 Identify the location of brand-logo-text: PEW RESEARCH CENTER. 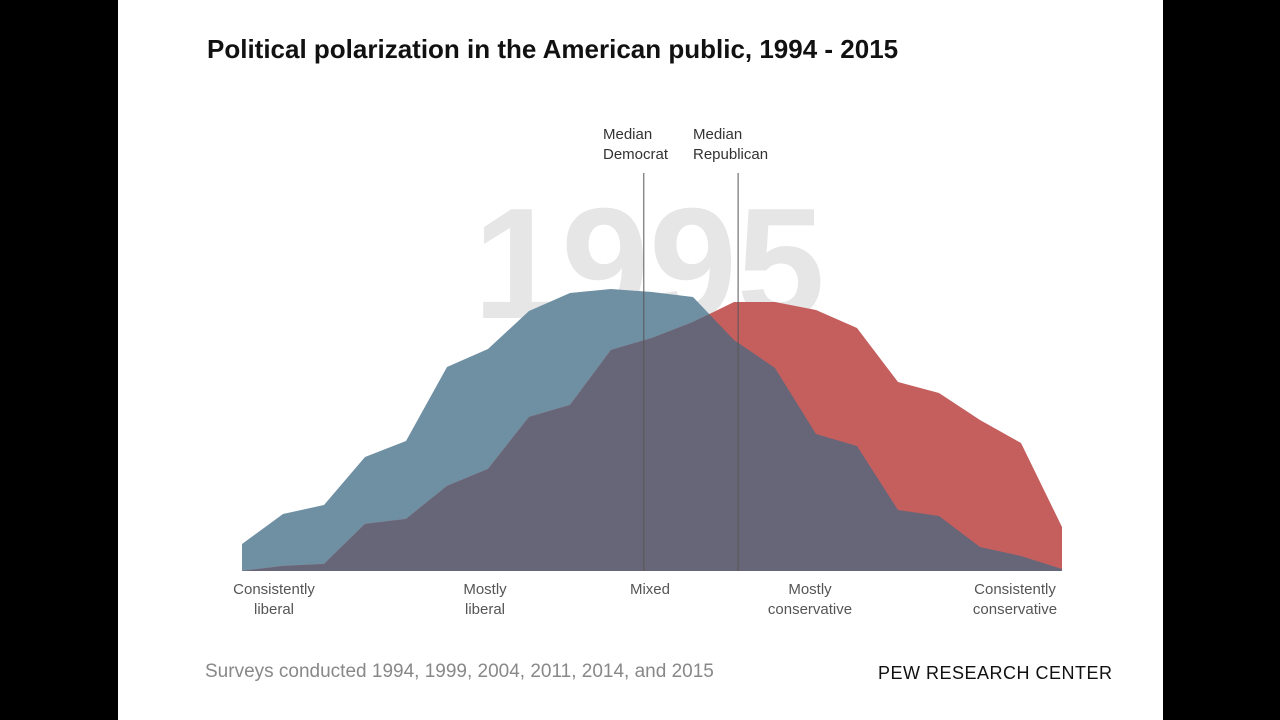
(995, 673).